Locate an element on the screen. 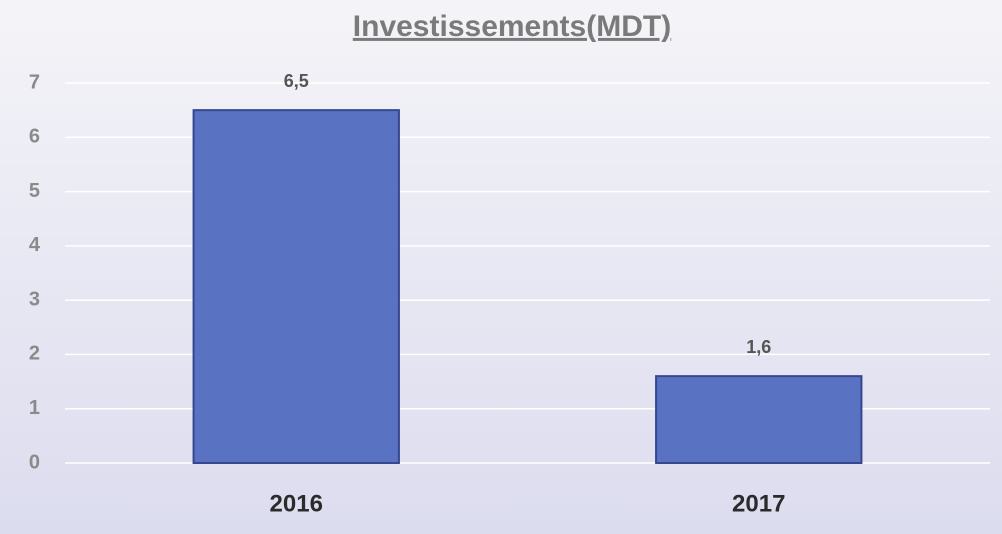  chart-title: Investissements(MDT) is located at coordinates (512, 26).